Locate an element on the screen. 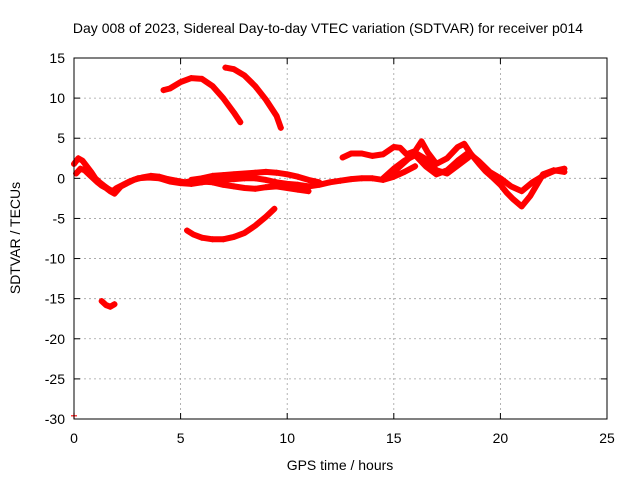 This screenshot has width=640, height=480. x-tick-label: 5 is located at coordinates (181, 438).